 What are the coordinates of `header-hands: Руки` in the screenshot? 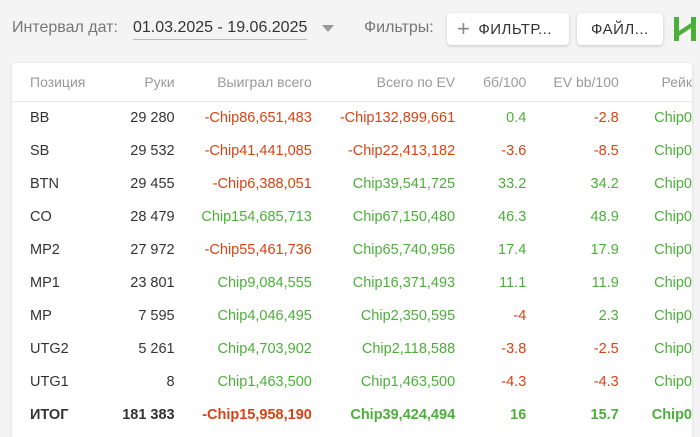 It's located at (139, 82).